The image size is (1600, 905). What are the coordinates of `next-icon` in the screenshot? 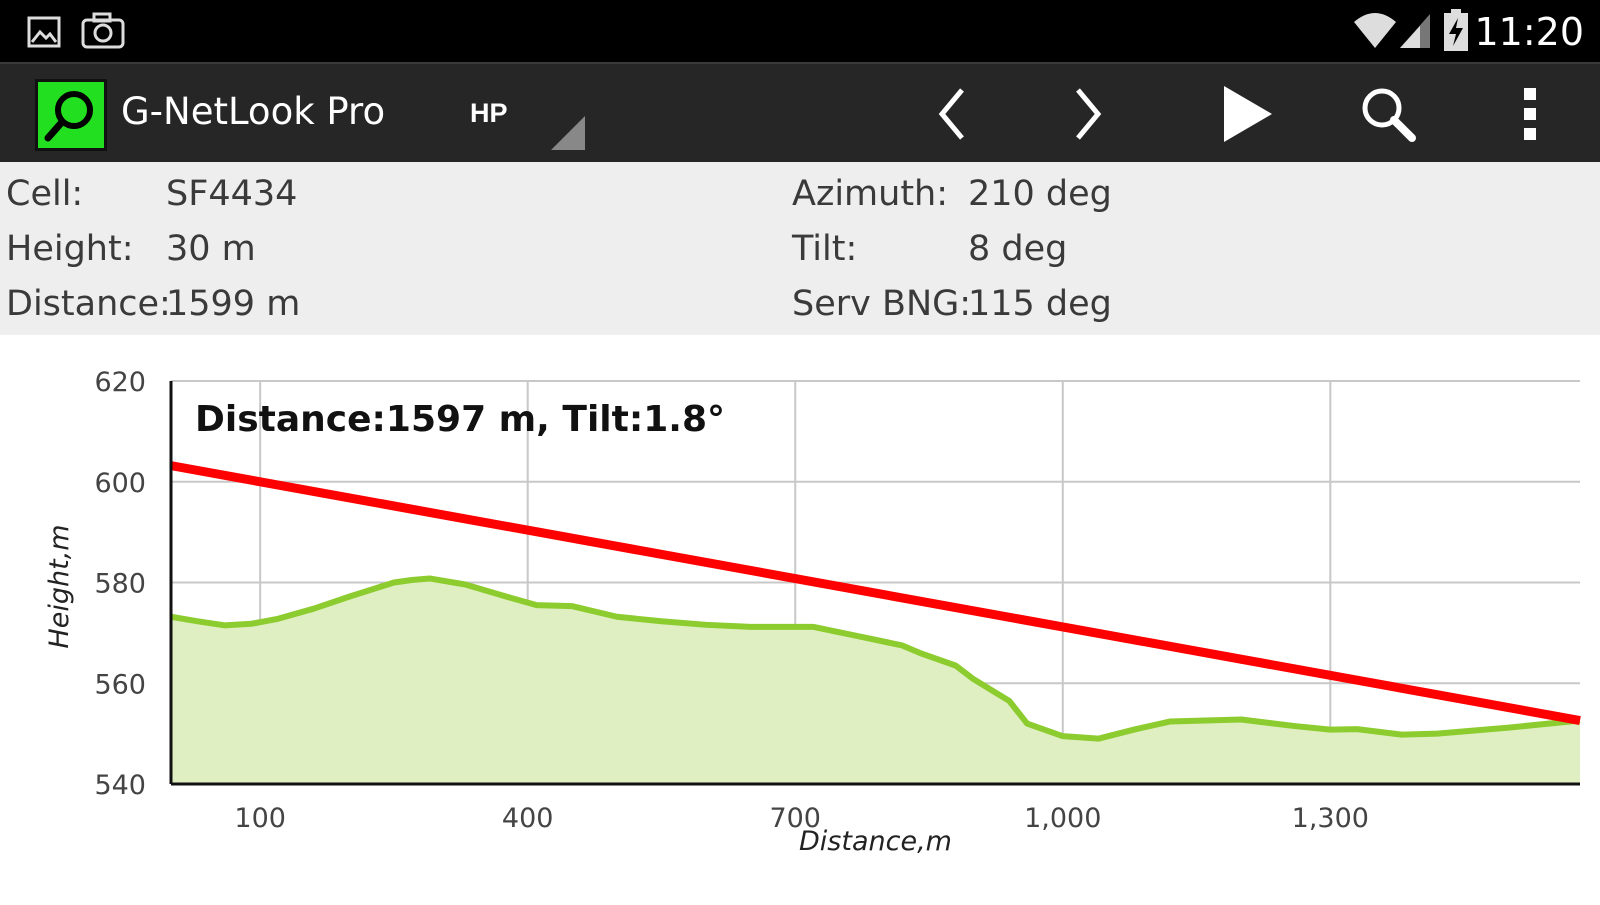 It's located at (1089, 114).